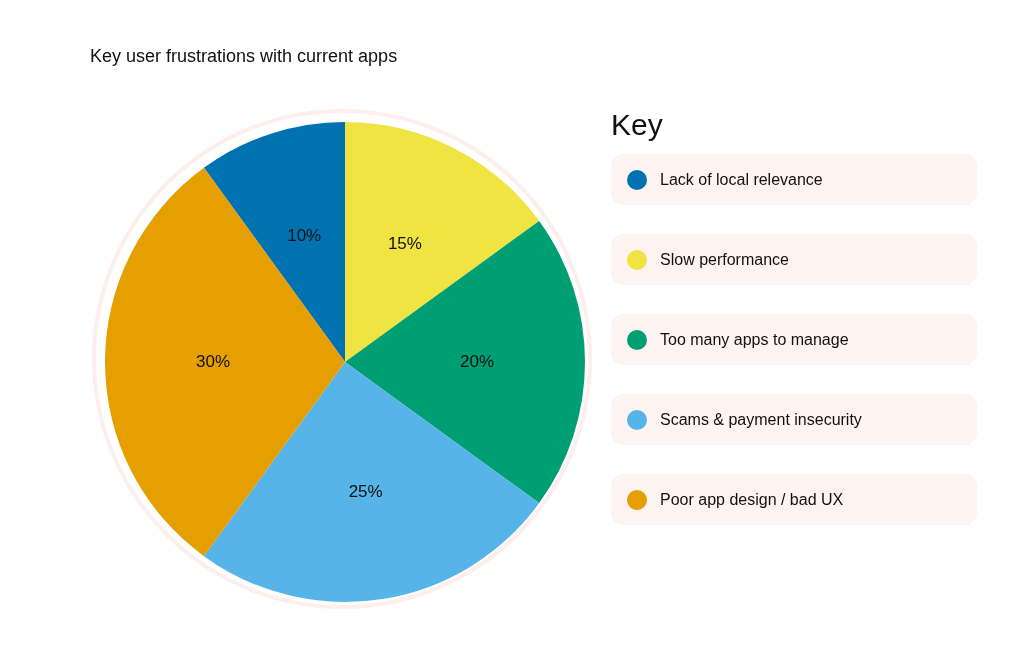 The height and width of the screenshot is (662, 1024). I want to click on data-label: 15%, so click(404, 244).